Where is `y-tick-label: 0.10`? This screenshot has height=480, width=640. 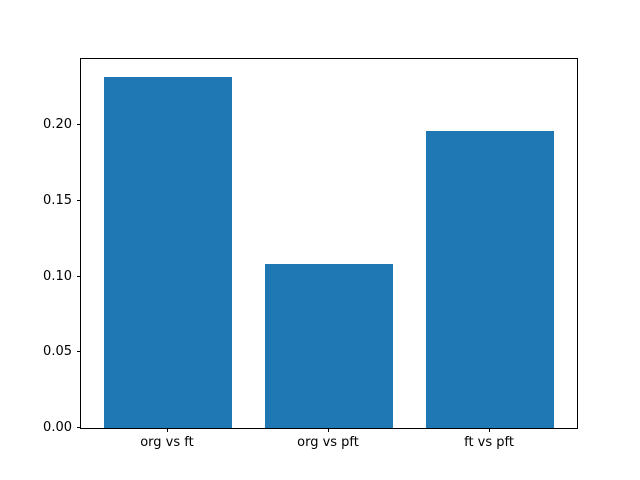 y-tick-label: 0.10 is located at coordinates (57, 276).